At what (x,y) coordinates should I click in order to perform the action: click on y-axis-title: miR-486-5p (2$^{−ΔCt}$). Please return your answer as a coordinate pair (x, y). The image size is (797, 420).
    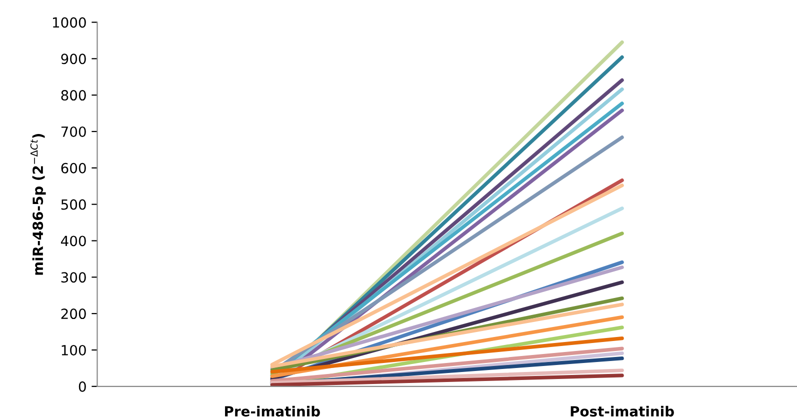
    Looking at the image, I should click on (38, 204).